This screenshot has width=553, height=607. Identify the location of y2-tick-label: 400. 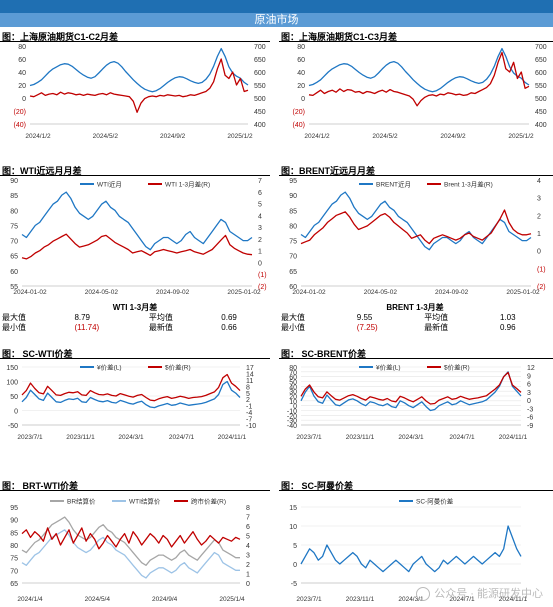
(260, 125).